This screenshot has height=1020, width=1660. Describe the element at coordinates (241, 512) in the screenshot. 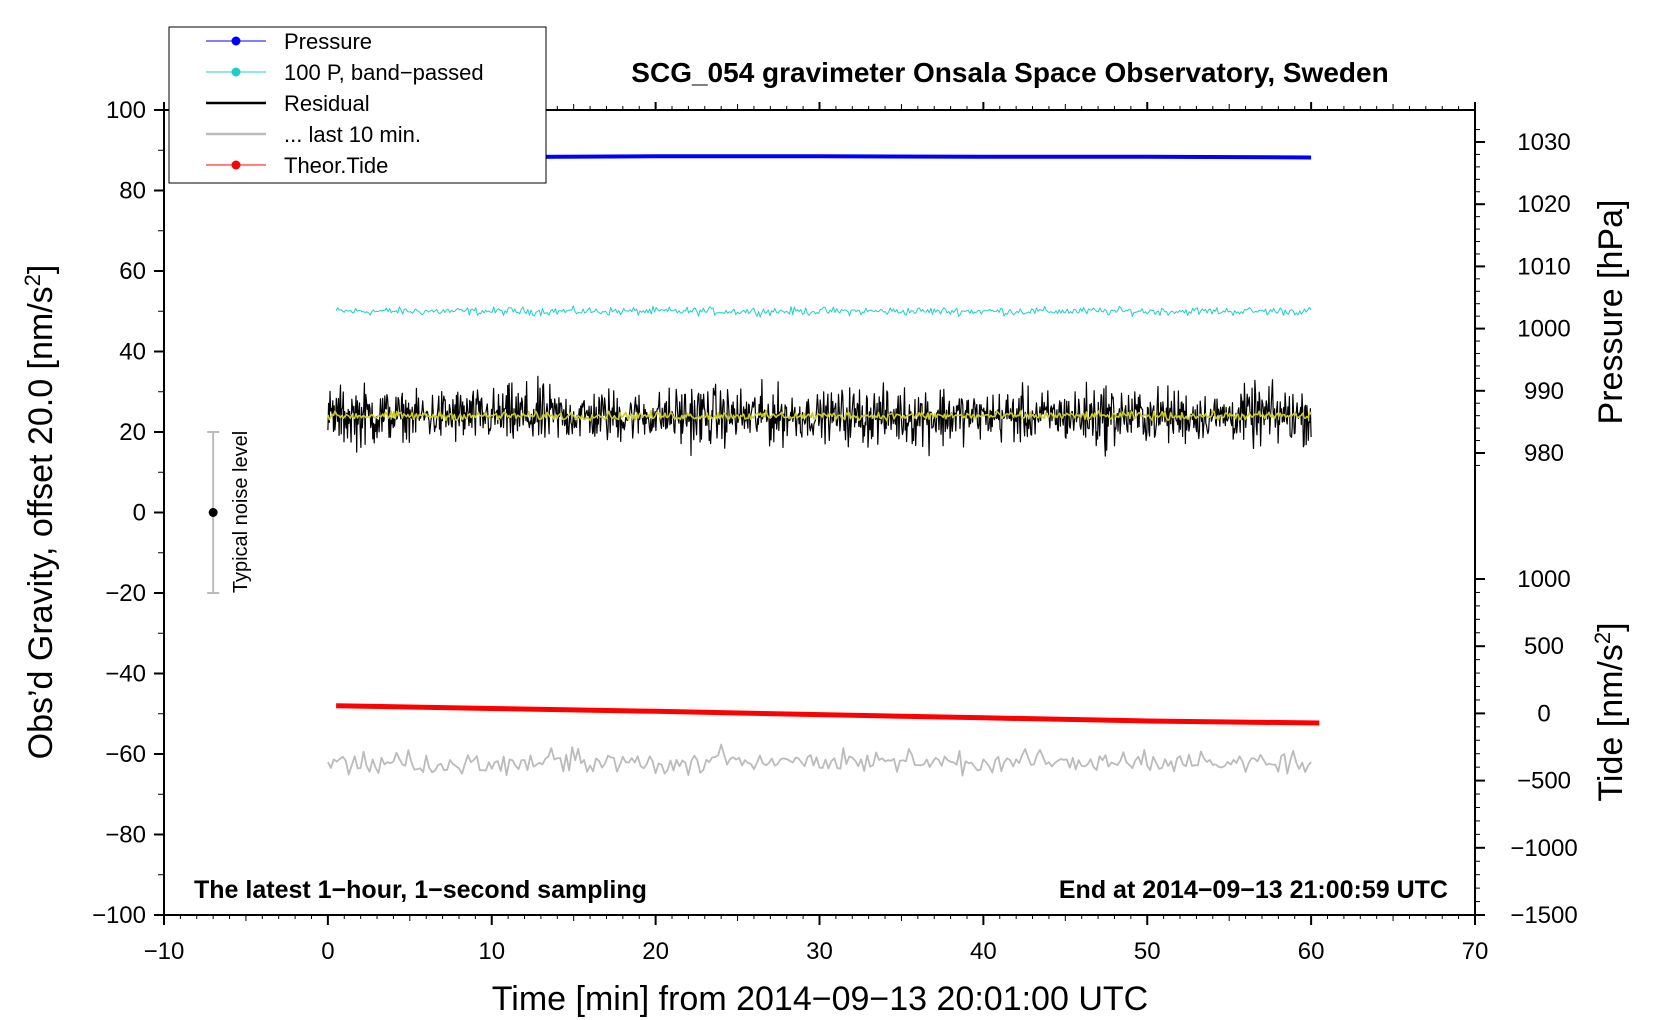

I see `noise-label: Typical noise level` at that location.